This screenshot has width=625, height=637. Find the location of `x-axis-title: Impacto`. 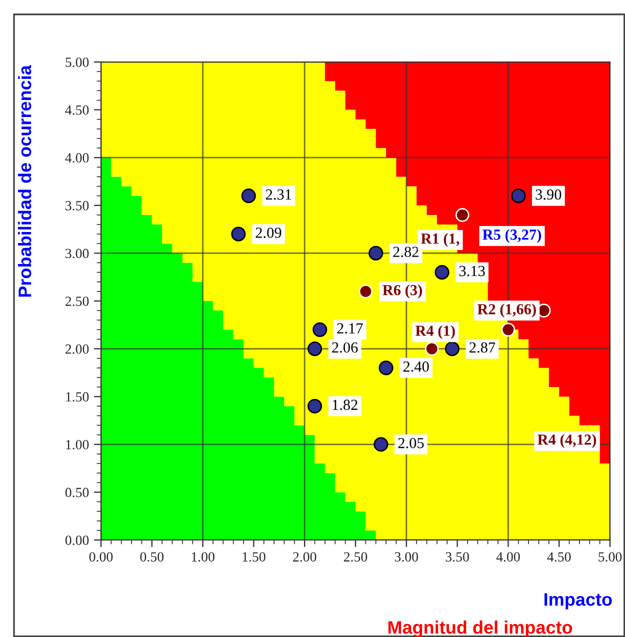

x-axis-title: Impacto is located at coordinates (578, 601).